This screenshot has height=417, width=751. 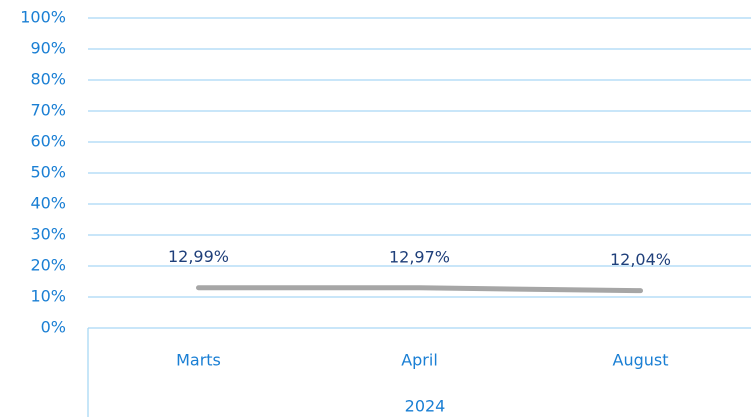 I want to click on y-tick-label: 50%, so click(x=48, y=172).